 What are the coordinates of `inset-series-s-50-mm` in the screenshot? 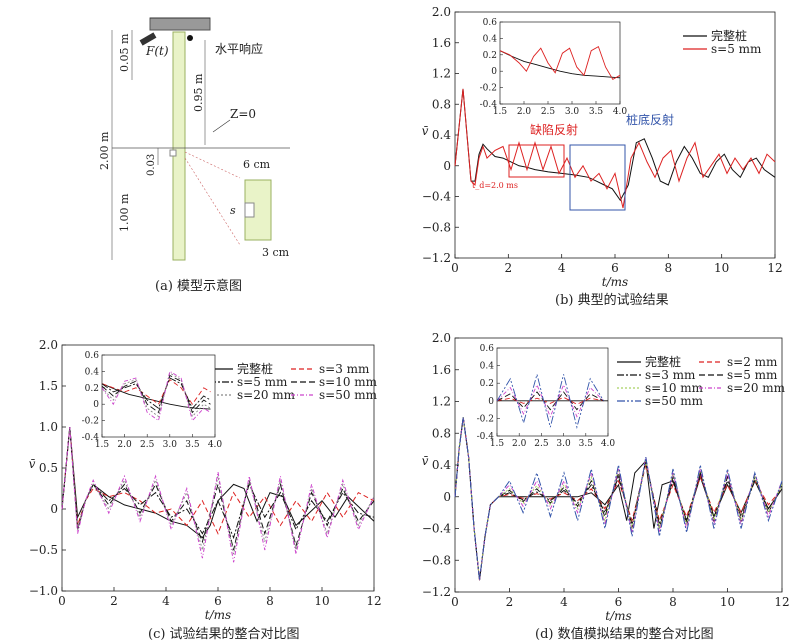 It's located at (550, 400).